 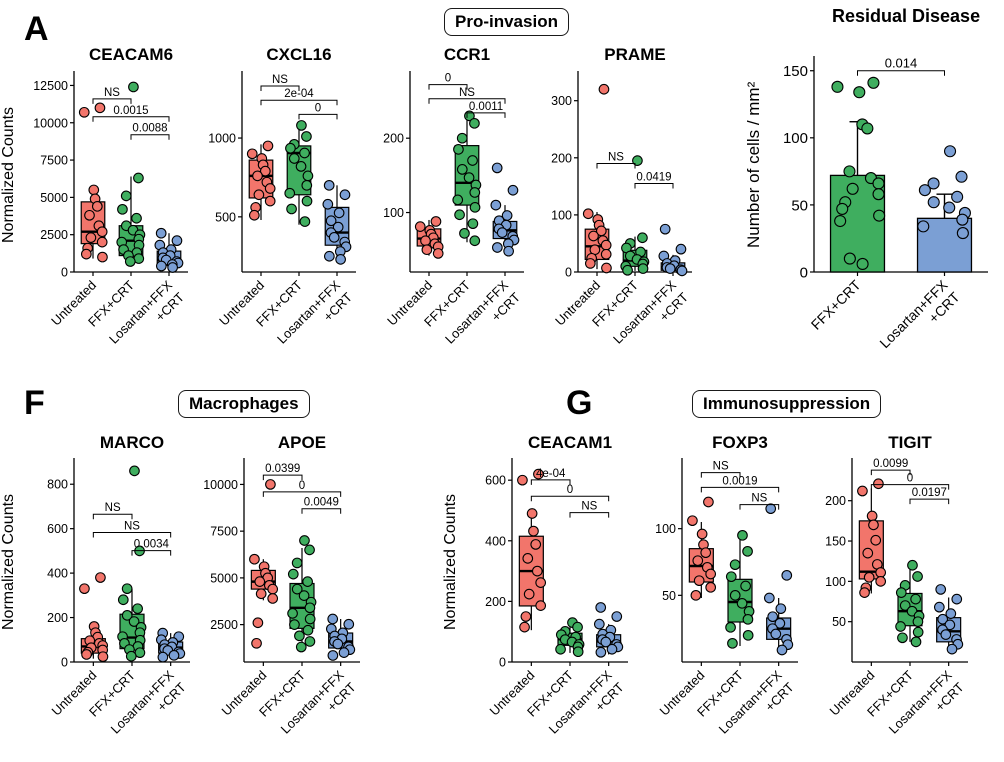 What do you see at coordinates (8, 562) in the screenshot?
I see `panel-f-y-axis-label: Normalized Counts` at bounding box center [8, 562].